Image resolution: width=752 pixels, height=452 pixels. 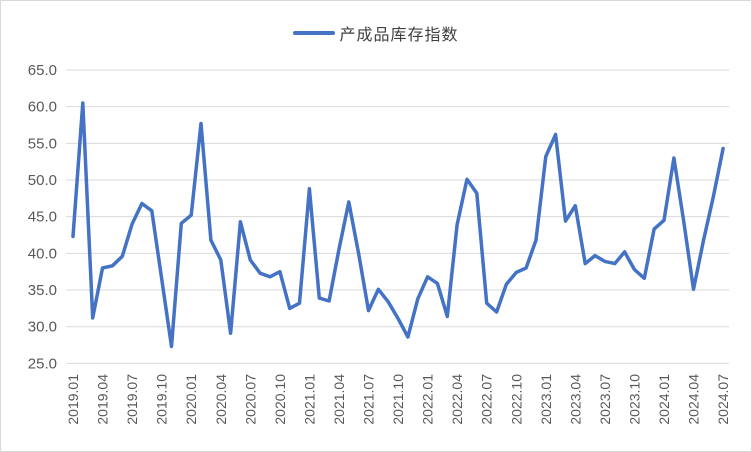 I want to click on x-axis-label-2019.01: 2019.01, so click(x=73, y=399).